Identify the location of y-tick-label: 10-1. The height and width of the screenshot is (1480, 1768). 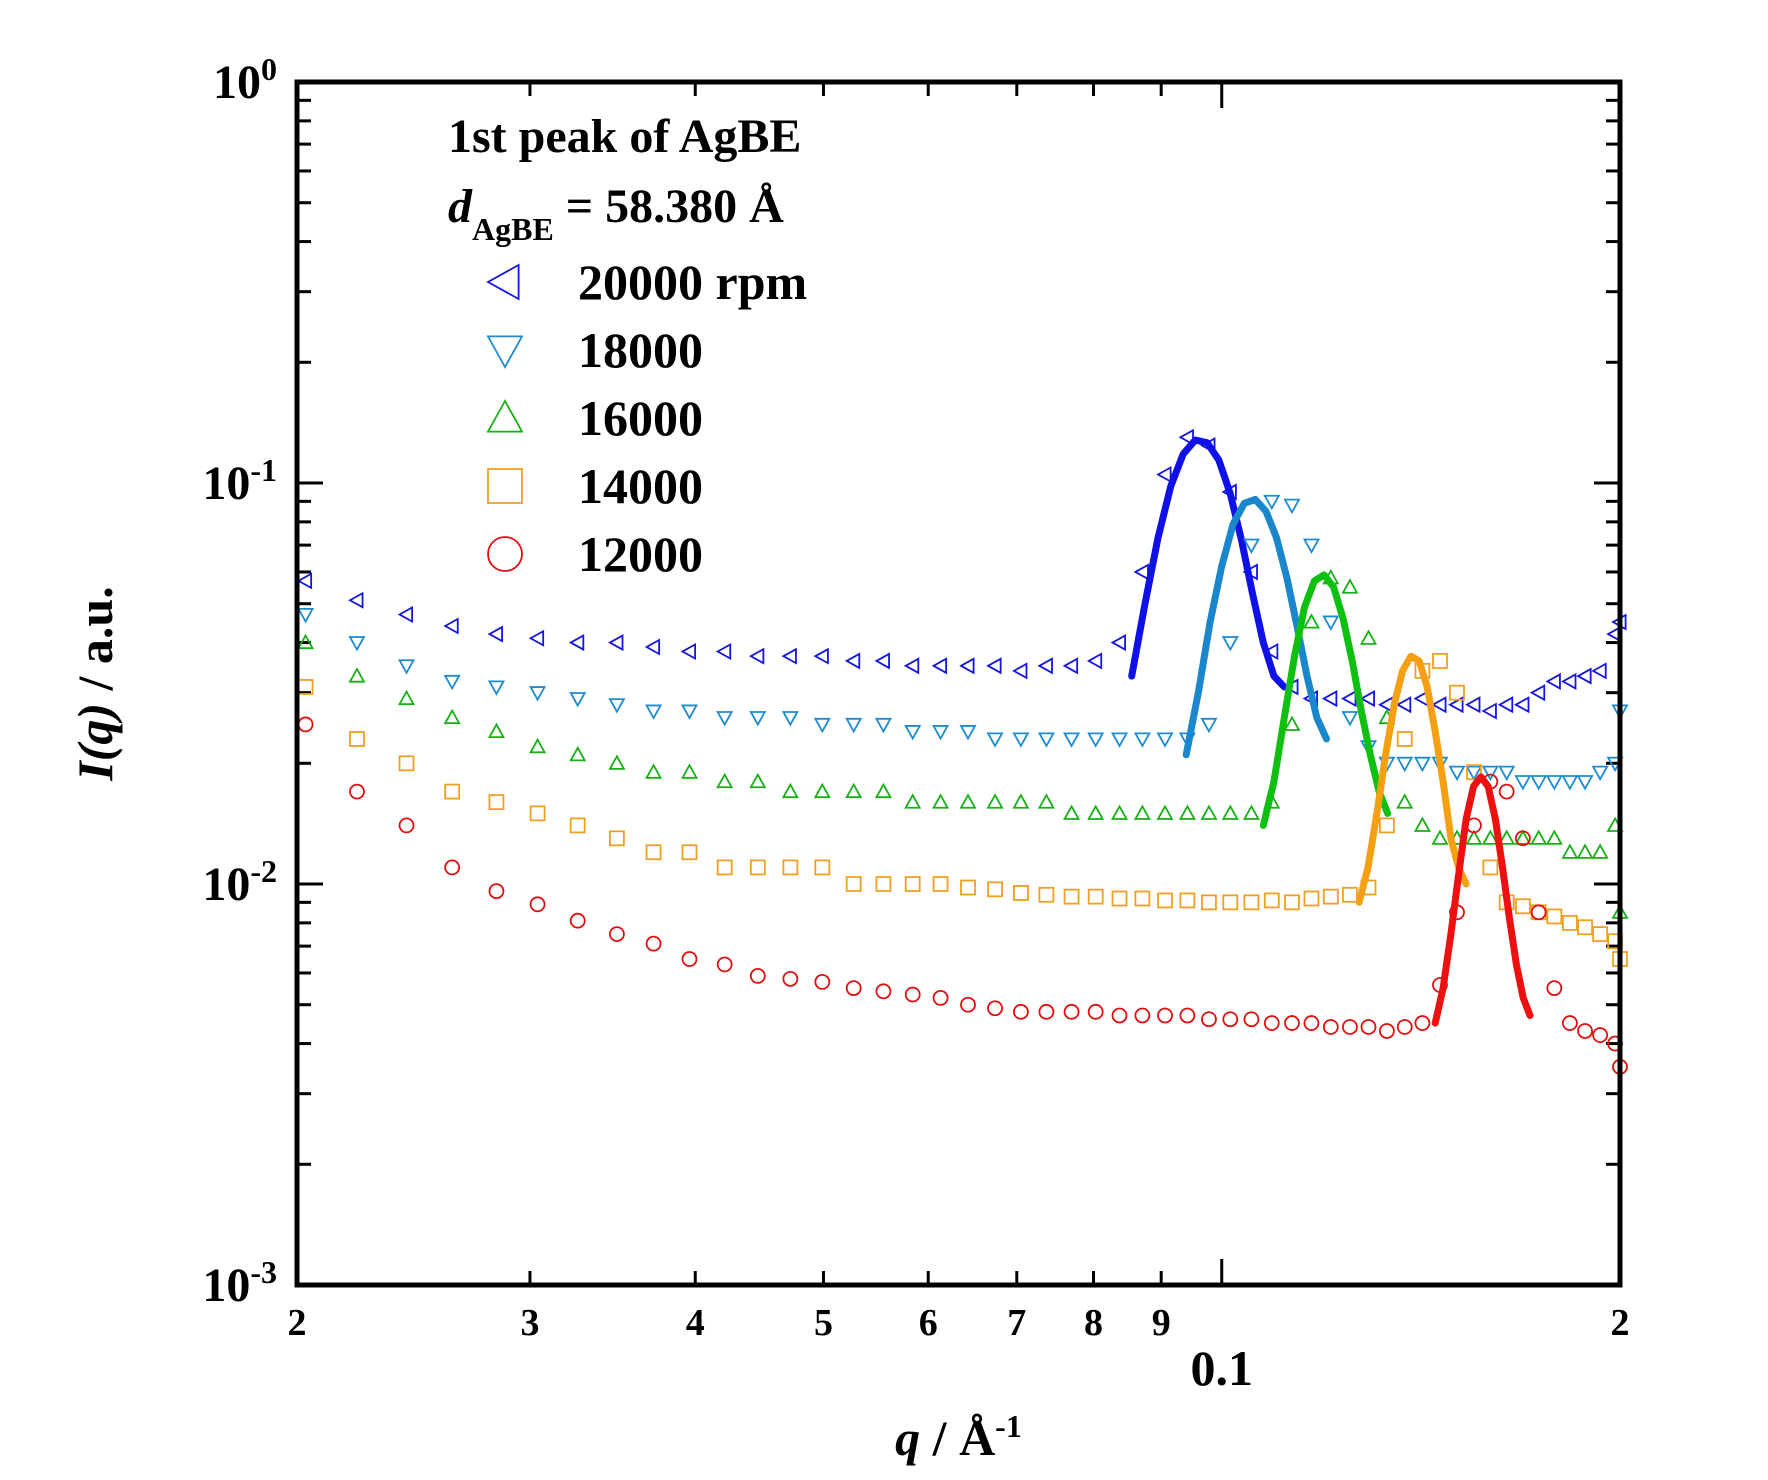
(239, 481).